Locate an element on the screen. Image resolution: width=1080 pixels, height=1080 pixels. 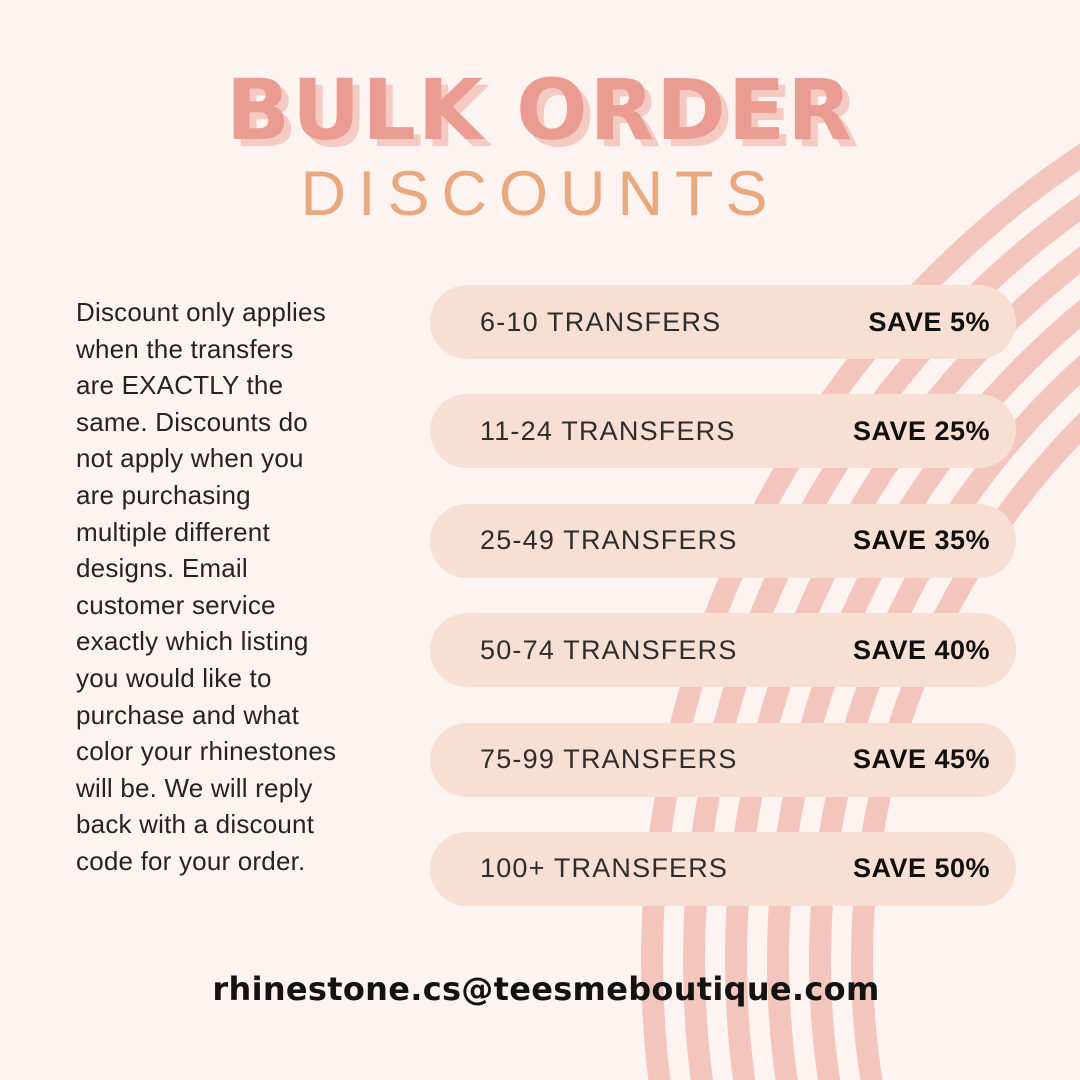
description-line: when the transfers is located at coordinates (185, 348).